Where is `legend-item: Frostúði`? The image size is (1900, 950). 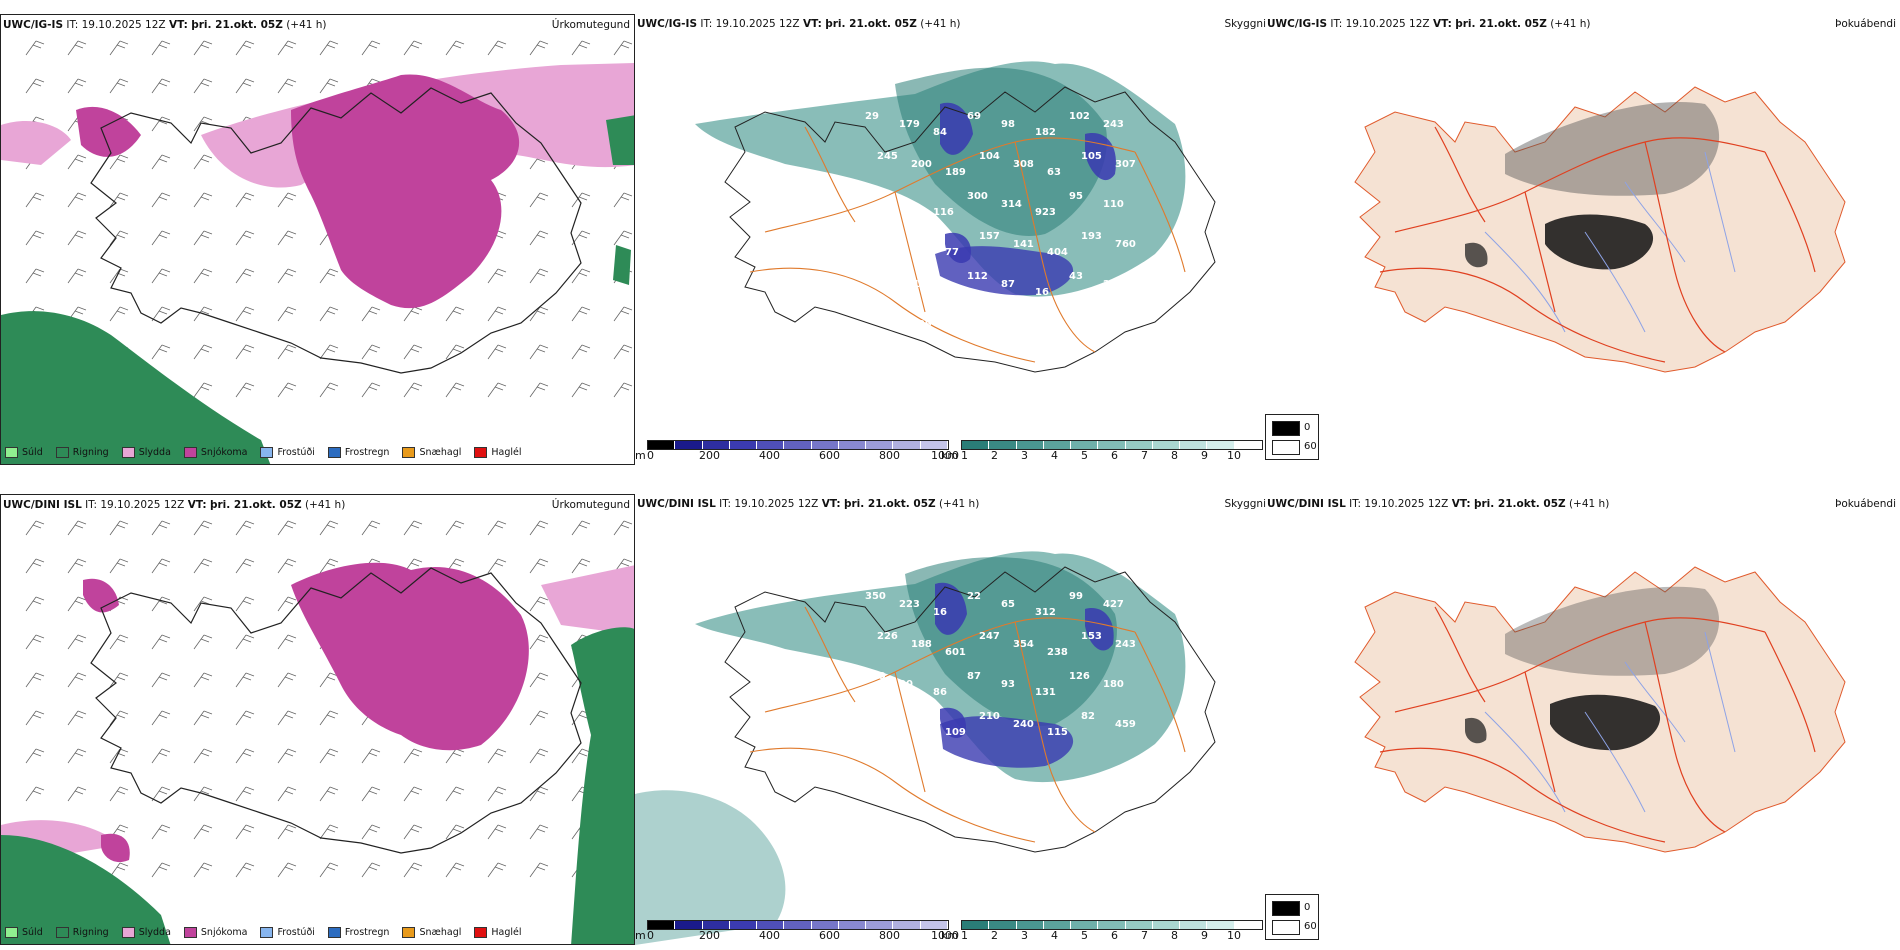
legend-item: Frostúði is located at coordinates (287, 452).